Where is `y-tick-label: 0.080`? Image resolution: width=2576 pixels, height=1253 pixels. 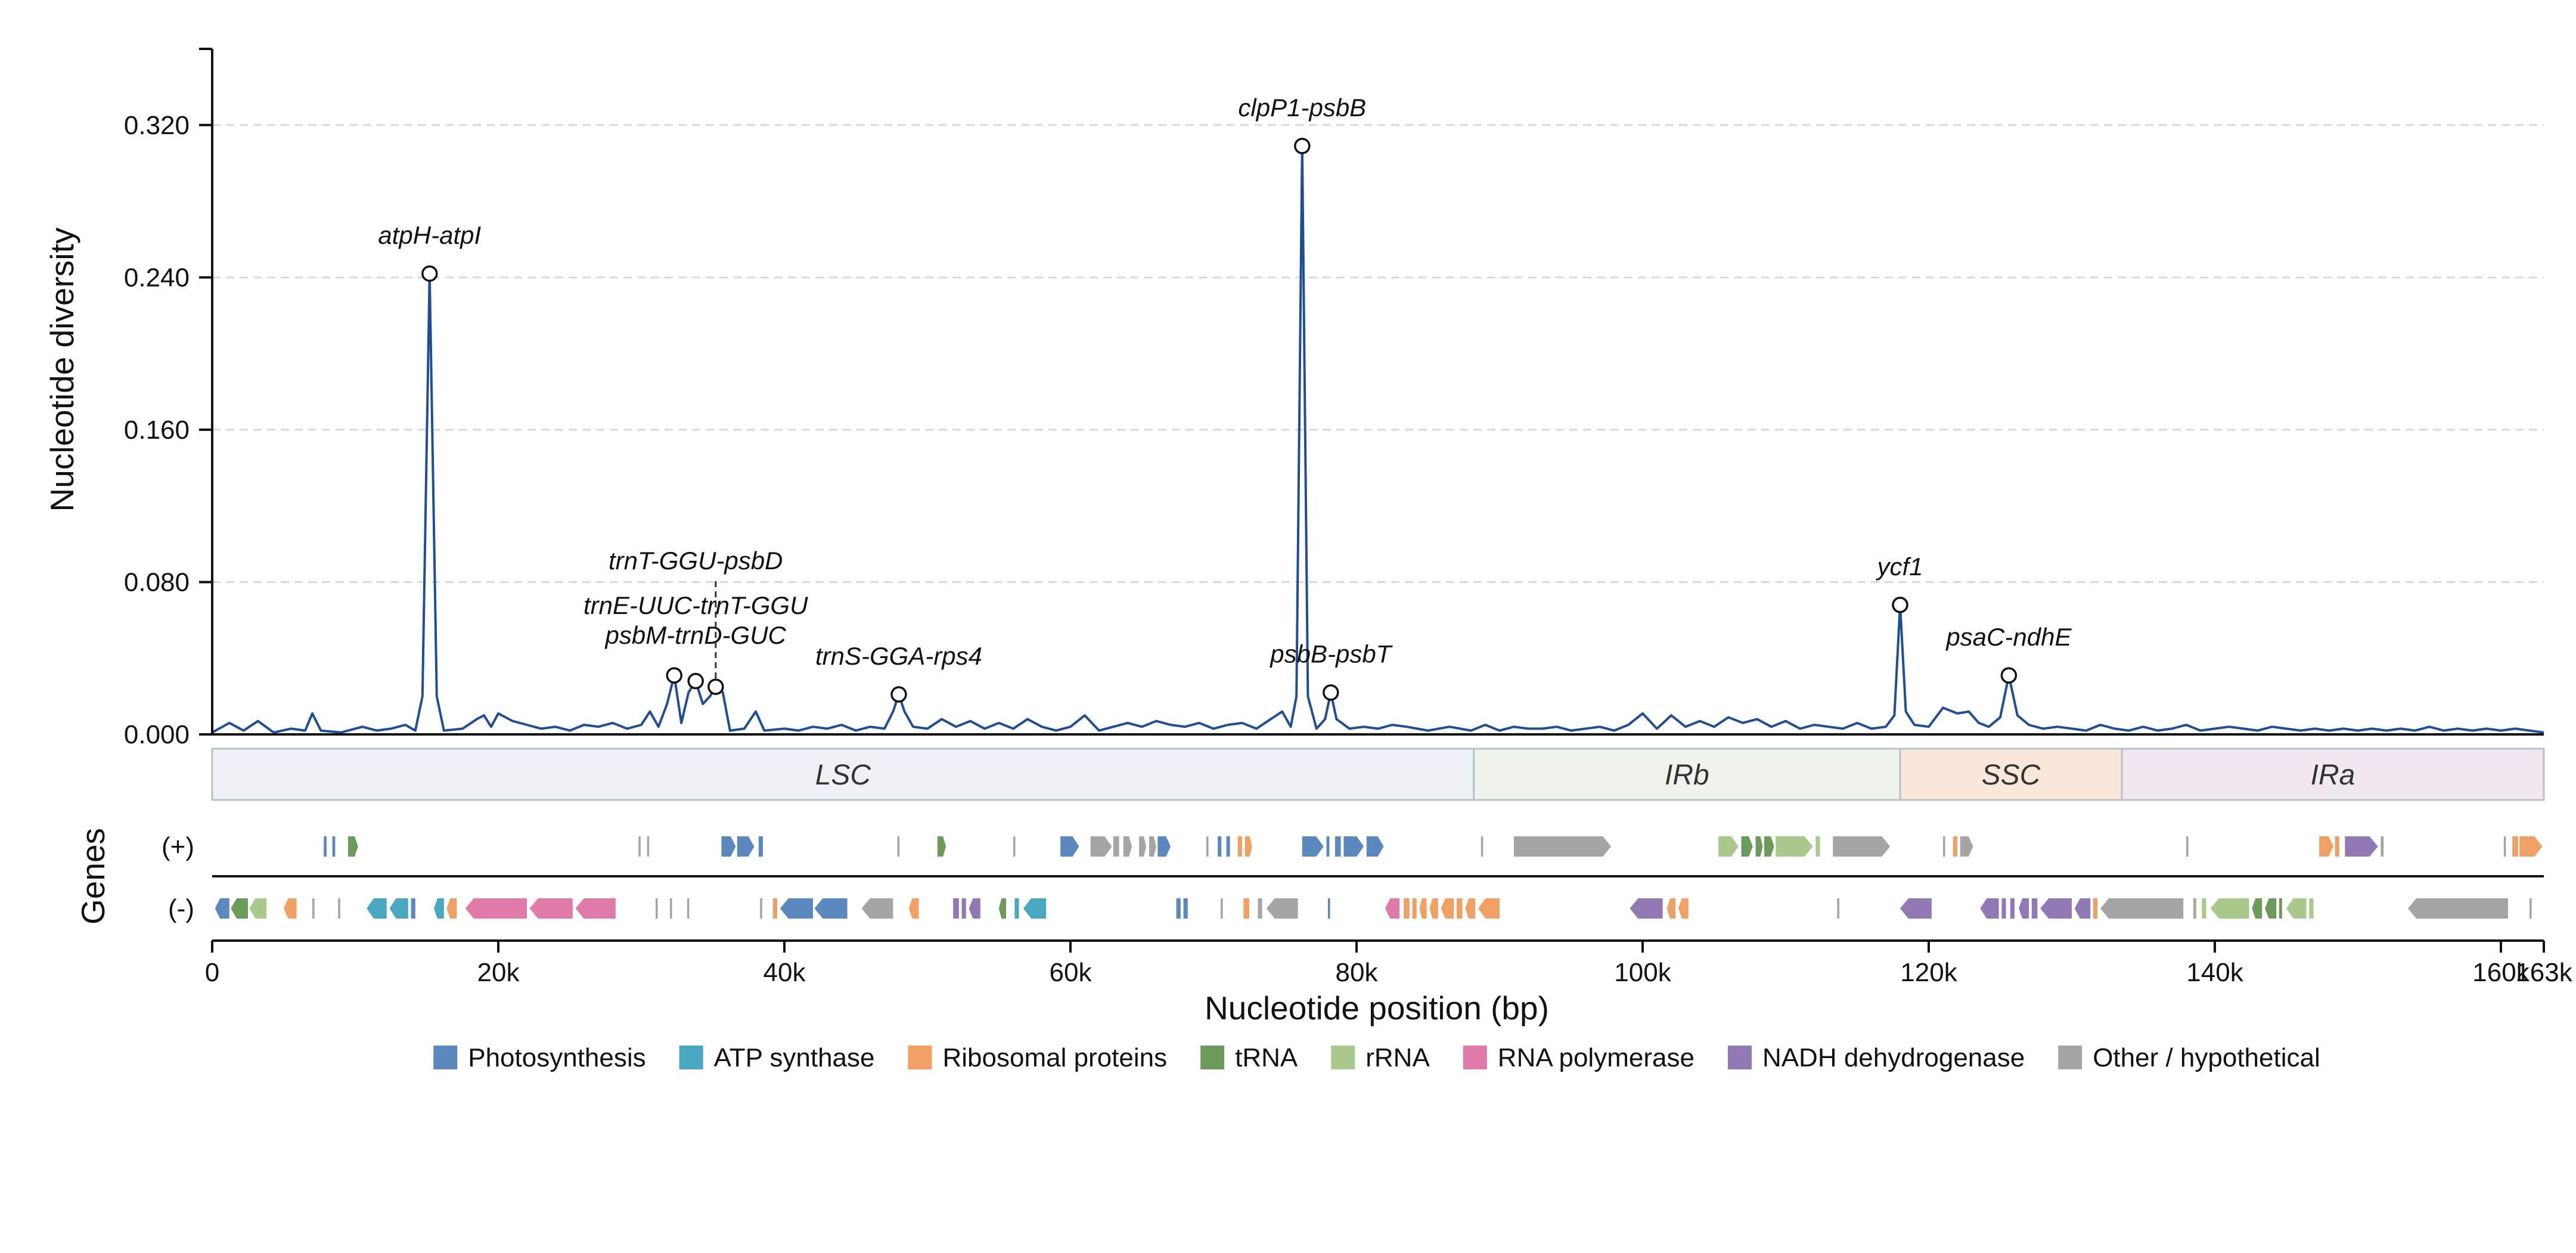 y-tick-label: 0.080 is located at coordinates (157, 582).